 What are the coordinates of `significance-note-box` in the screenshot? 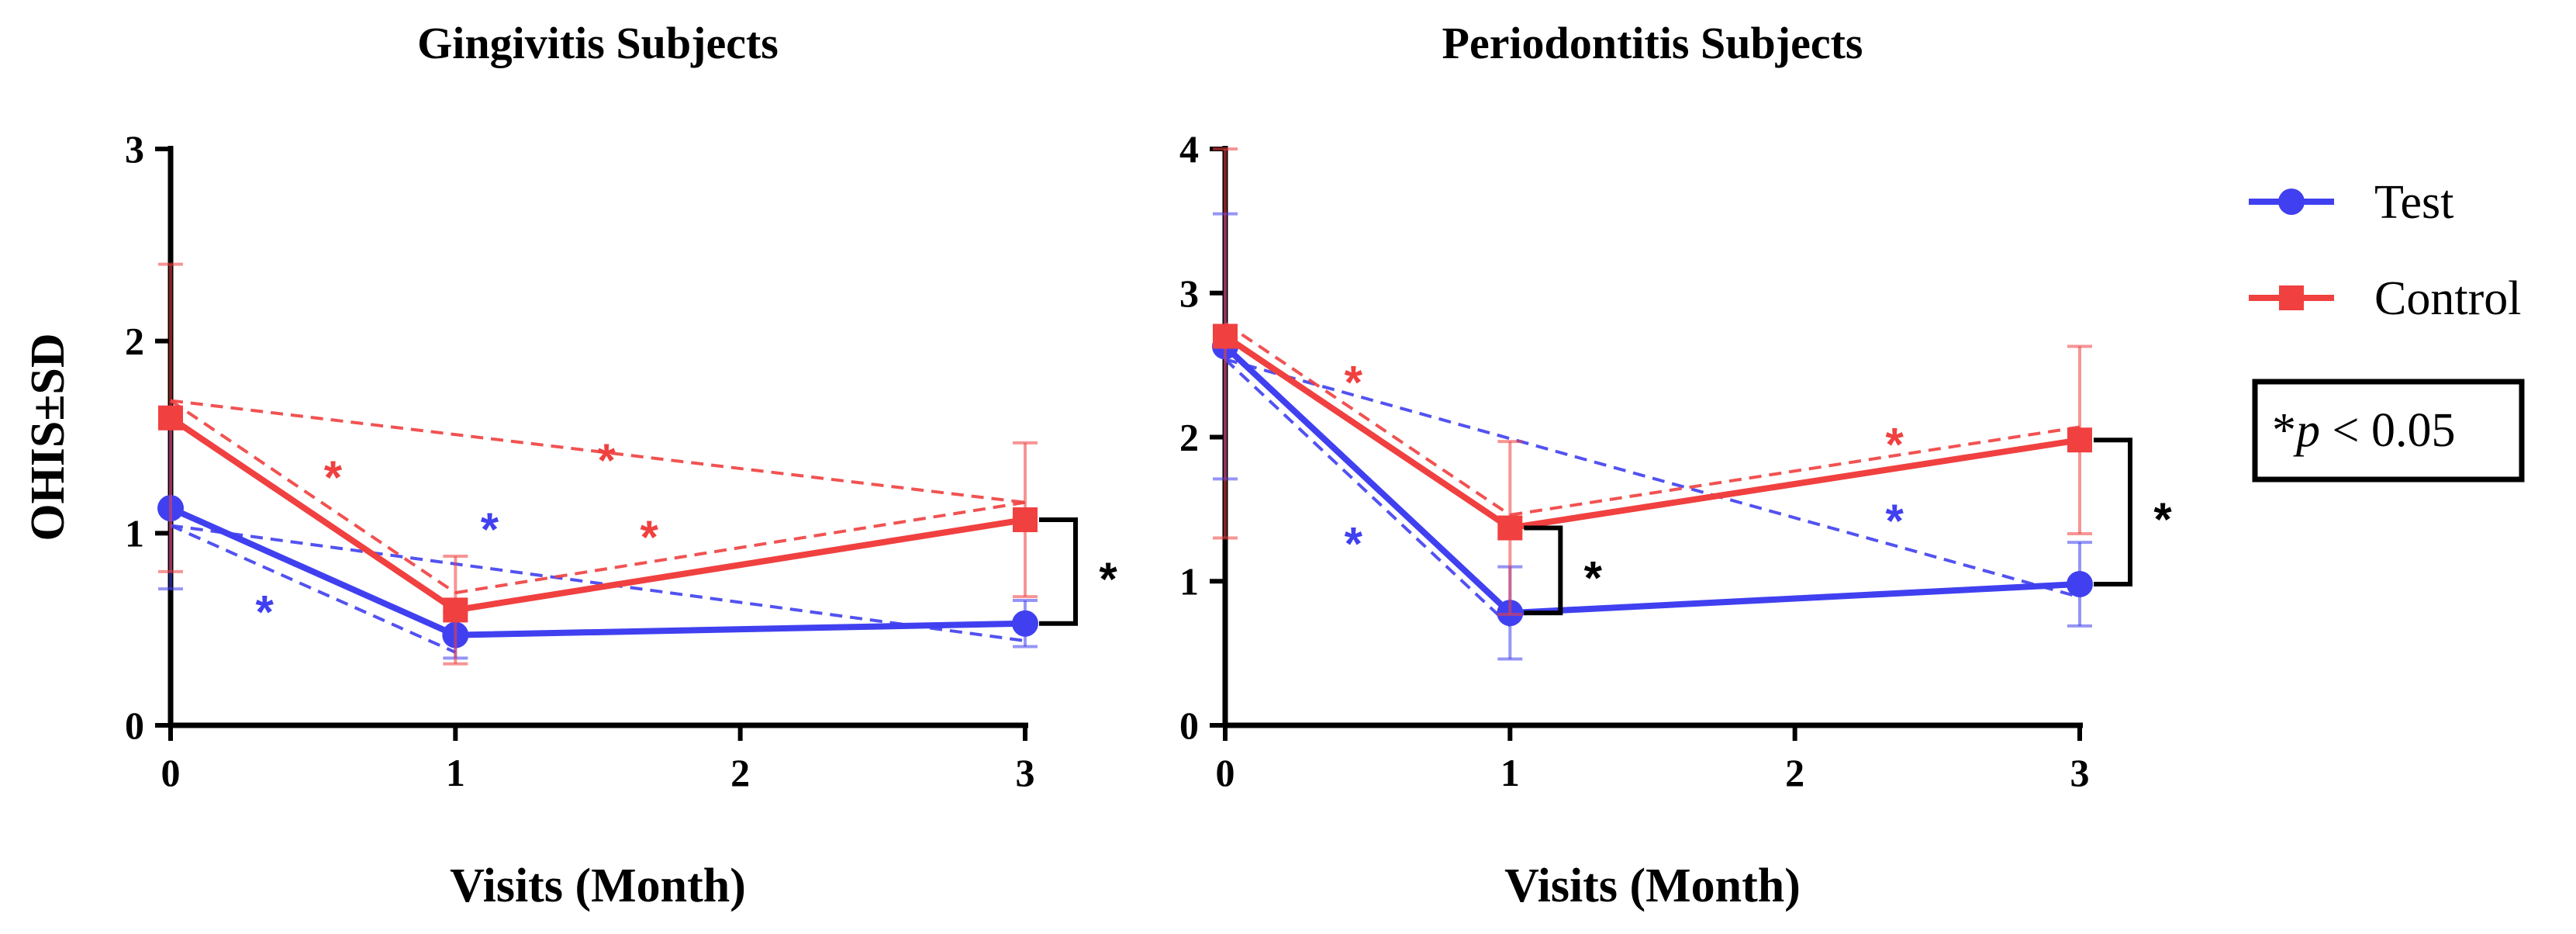 It's located at (2389, 431).